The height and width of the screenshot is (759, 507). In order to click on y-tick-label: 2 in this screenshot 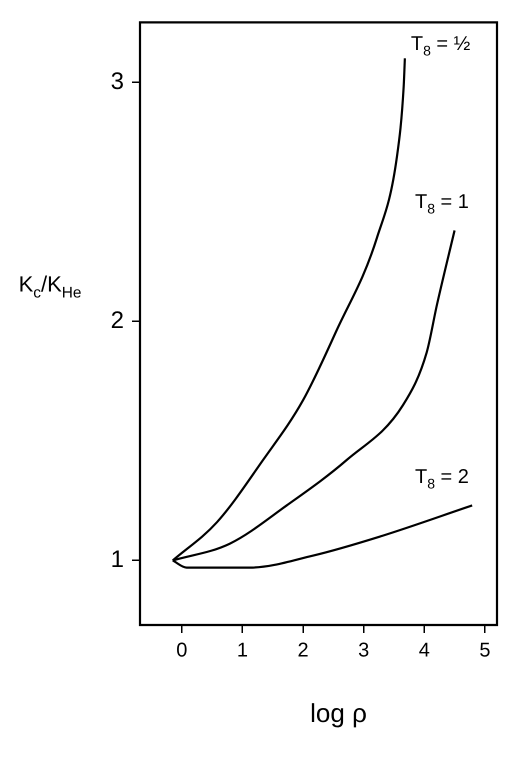, I will do `click(117, 320)`.